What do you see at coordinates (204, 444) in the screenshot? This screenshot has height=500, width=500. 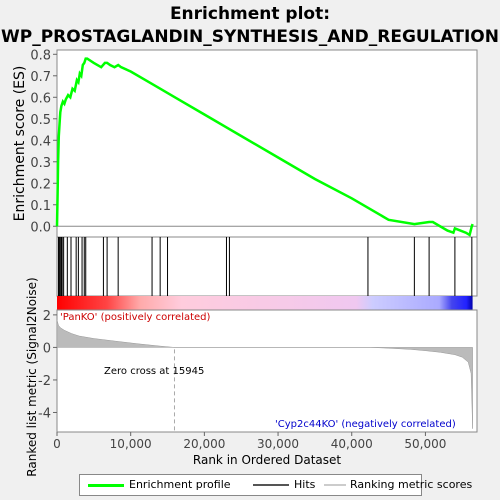 I see `xtick-label: 20,000` at bounding box center [204, 444].